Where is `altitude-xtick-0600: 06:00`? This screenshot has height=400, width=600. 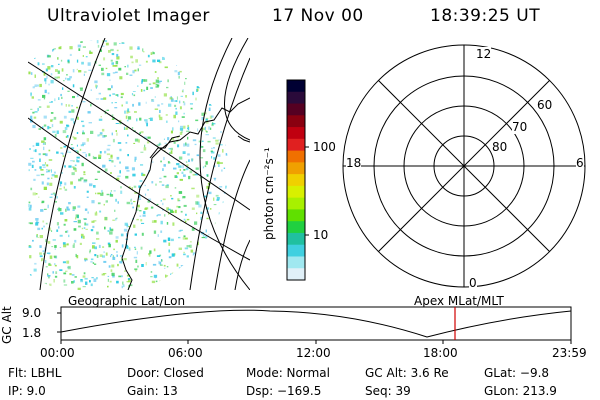
altitude-xtick-0600: 06:00 is located at coordinates (185, 353).